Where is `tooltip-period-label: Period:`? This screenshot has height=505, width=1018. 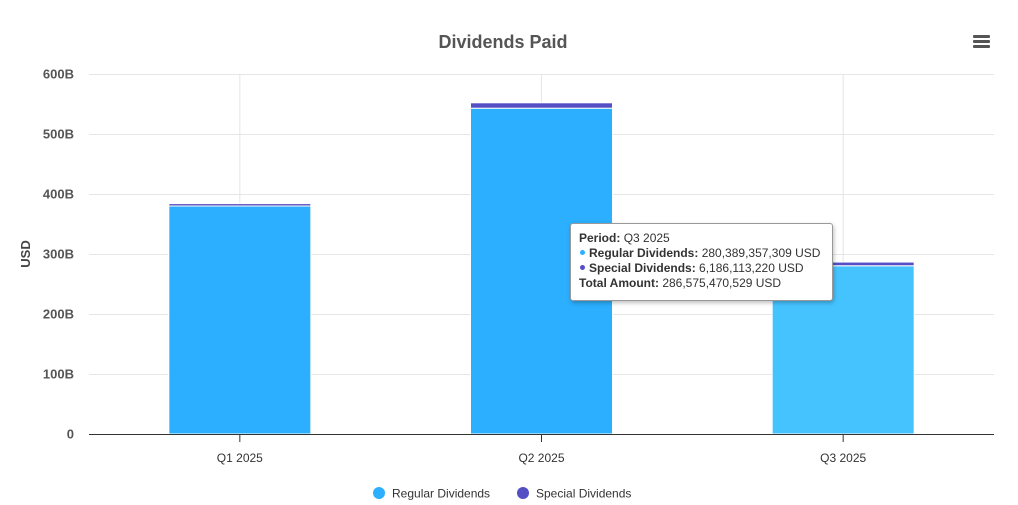
tooltip-period-label: Period: is located at coordinates (600, 238).